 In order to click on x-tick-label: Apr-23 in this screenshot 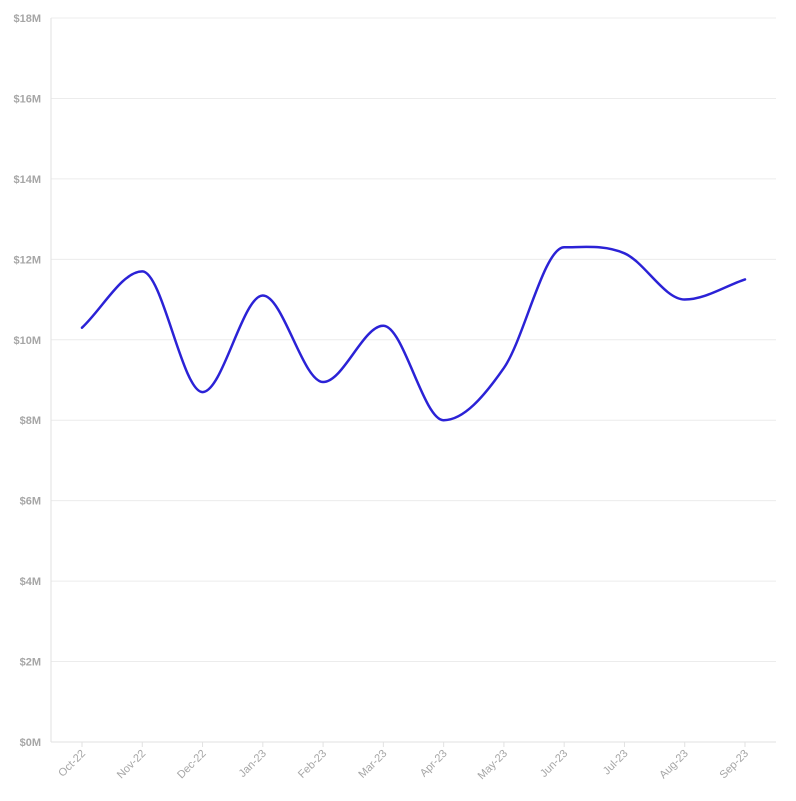, I will do `click(434, 764)`.